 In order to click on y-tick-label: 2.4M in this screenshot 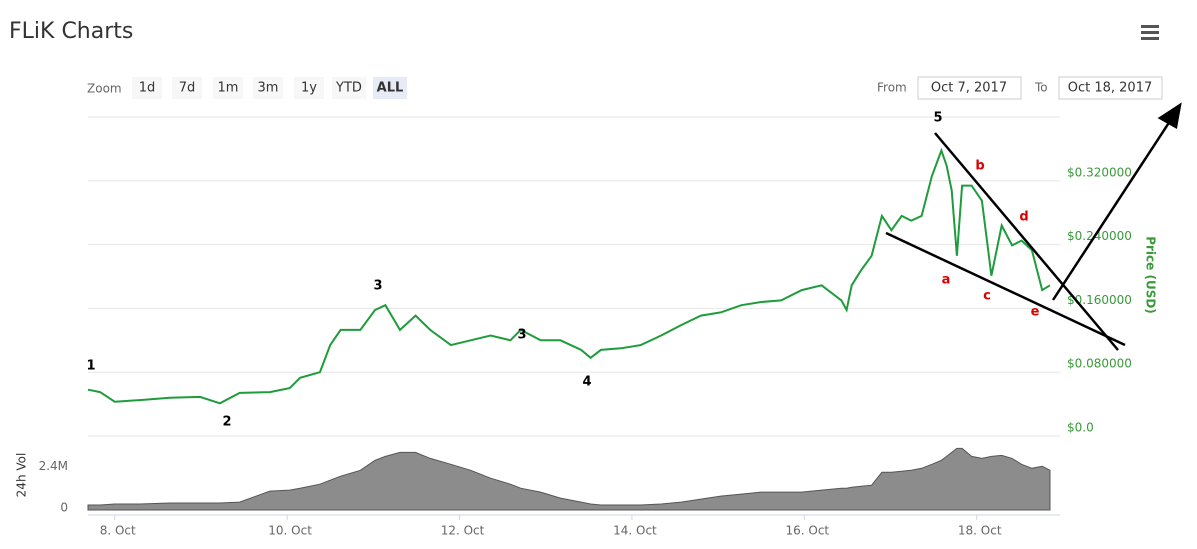, I will do `click(53, 466)`.